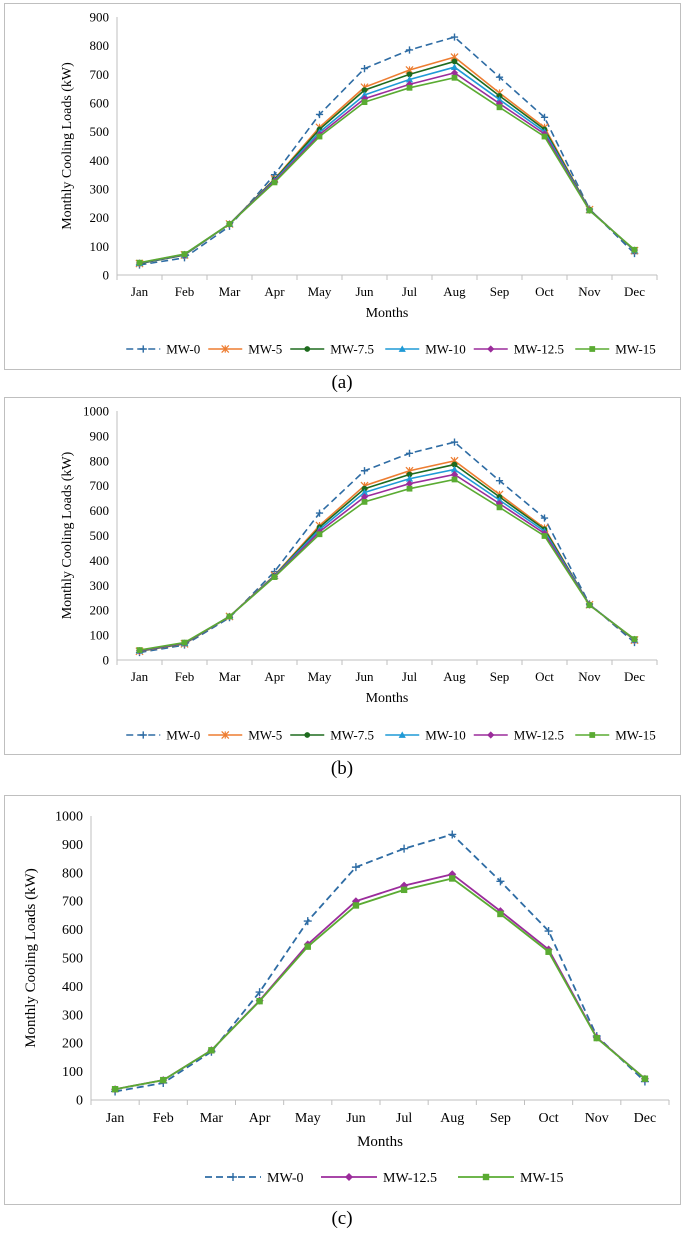 The image size is (685, 1233). Describe the element at coordinates (100, 217) in the screenshot. I see `chart-a-y-tick-200: 200` at that location.